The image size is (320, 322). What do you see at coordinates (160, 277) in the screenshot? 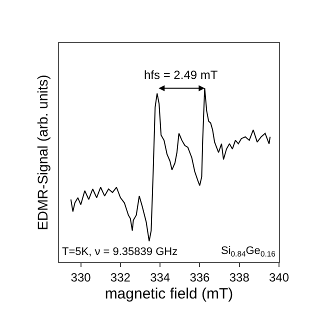
I see `x-tick-label: 334` at bounding box center [160, 277].